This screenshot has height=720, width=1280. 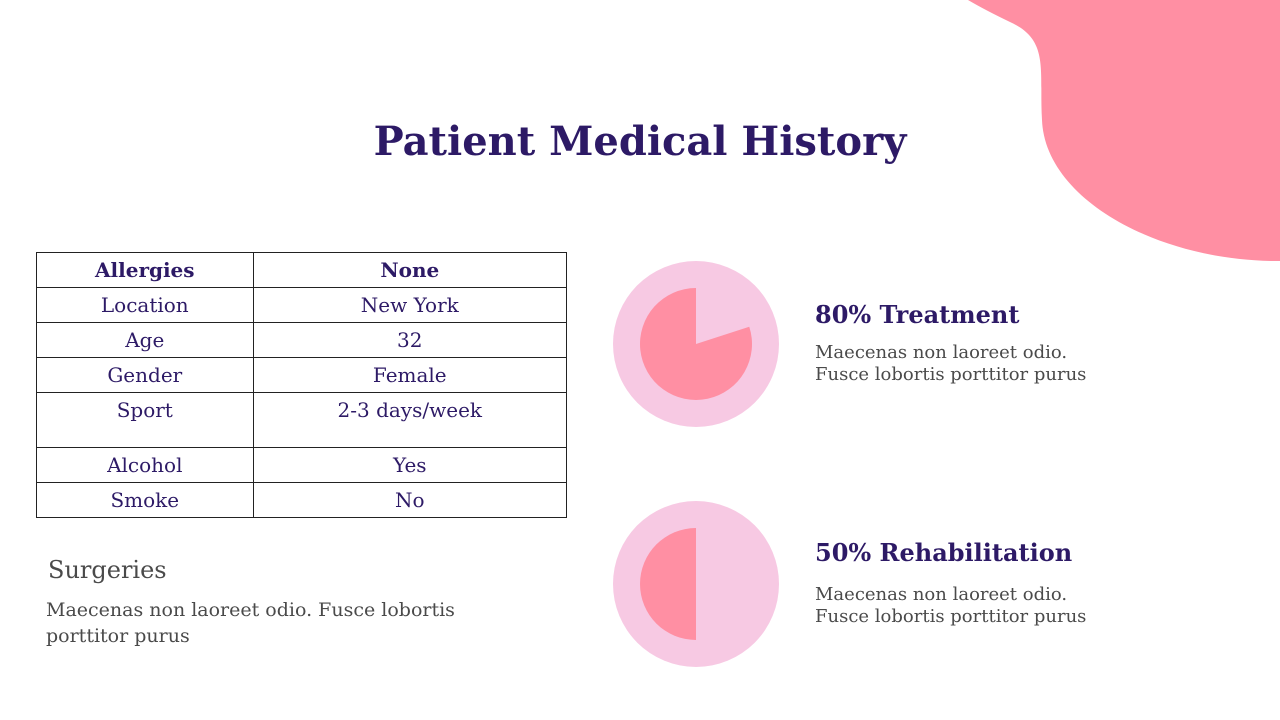 What do you see at coordinates (410, 305) in the screenshot?
I see `table-cell-value: New York` at bounding box center [410, 305].